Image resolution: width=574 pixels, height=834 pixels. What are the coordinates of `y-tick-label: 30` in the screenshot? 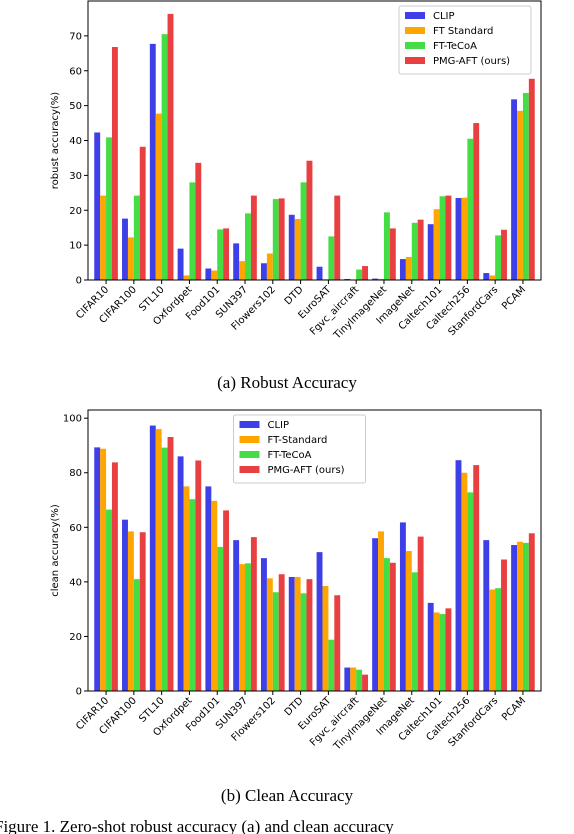 It's located at (75, 176).